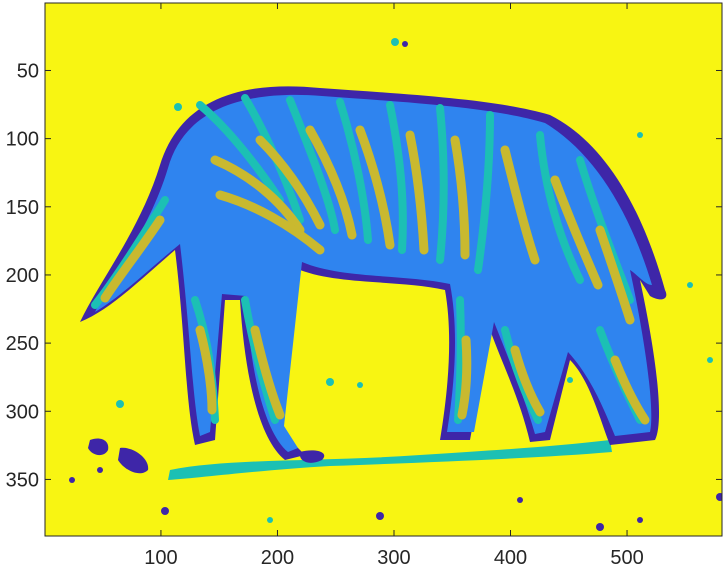 Image resolution: width=725 pixels, height=570 pixels. Describe the element at coordinates (510, 558) in the screenshot. I see `x-tick-label: 400` at that location.